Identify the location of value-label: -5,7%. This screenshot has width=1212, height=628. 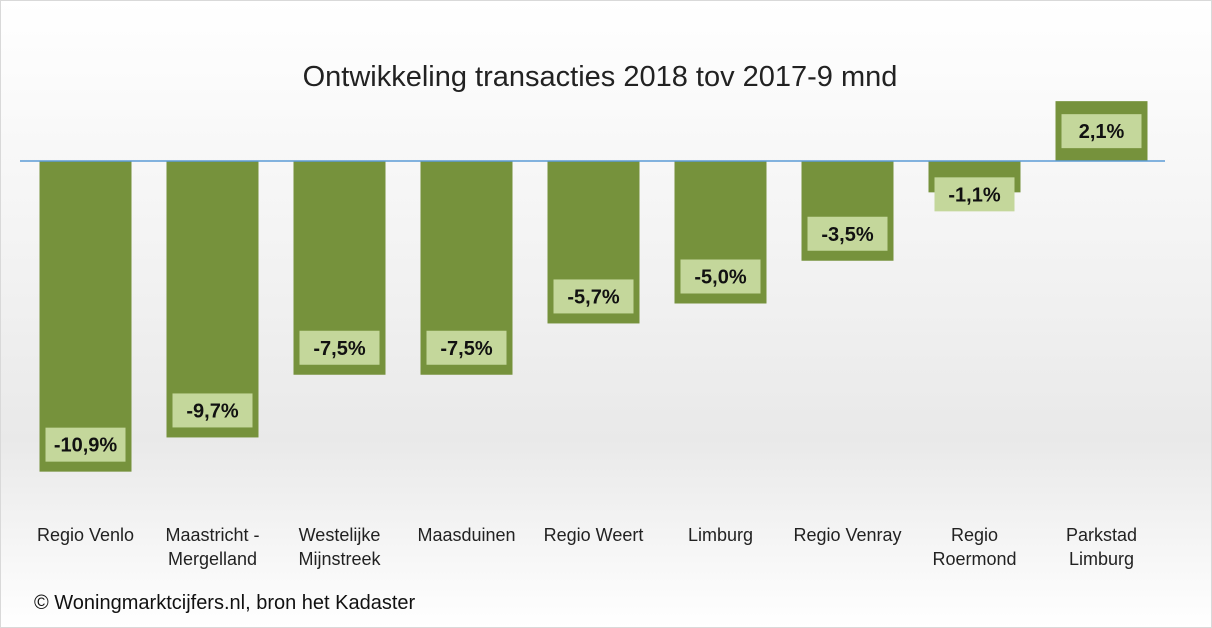
(593, 297).